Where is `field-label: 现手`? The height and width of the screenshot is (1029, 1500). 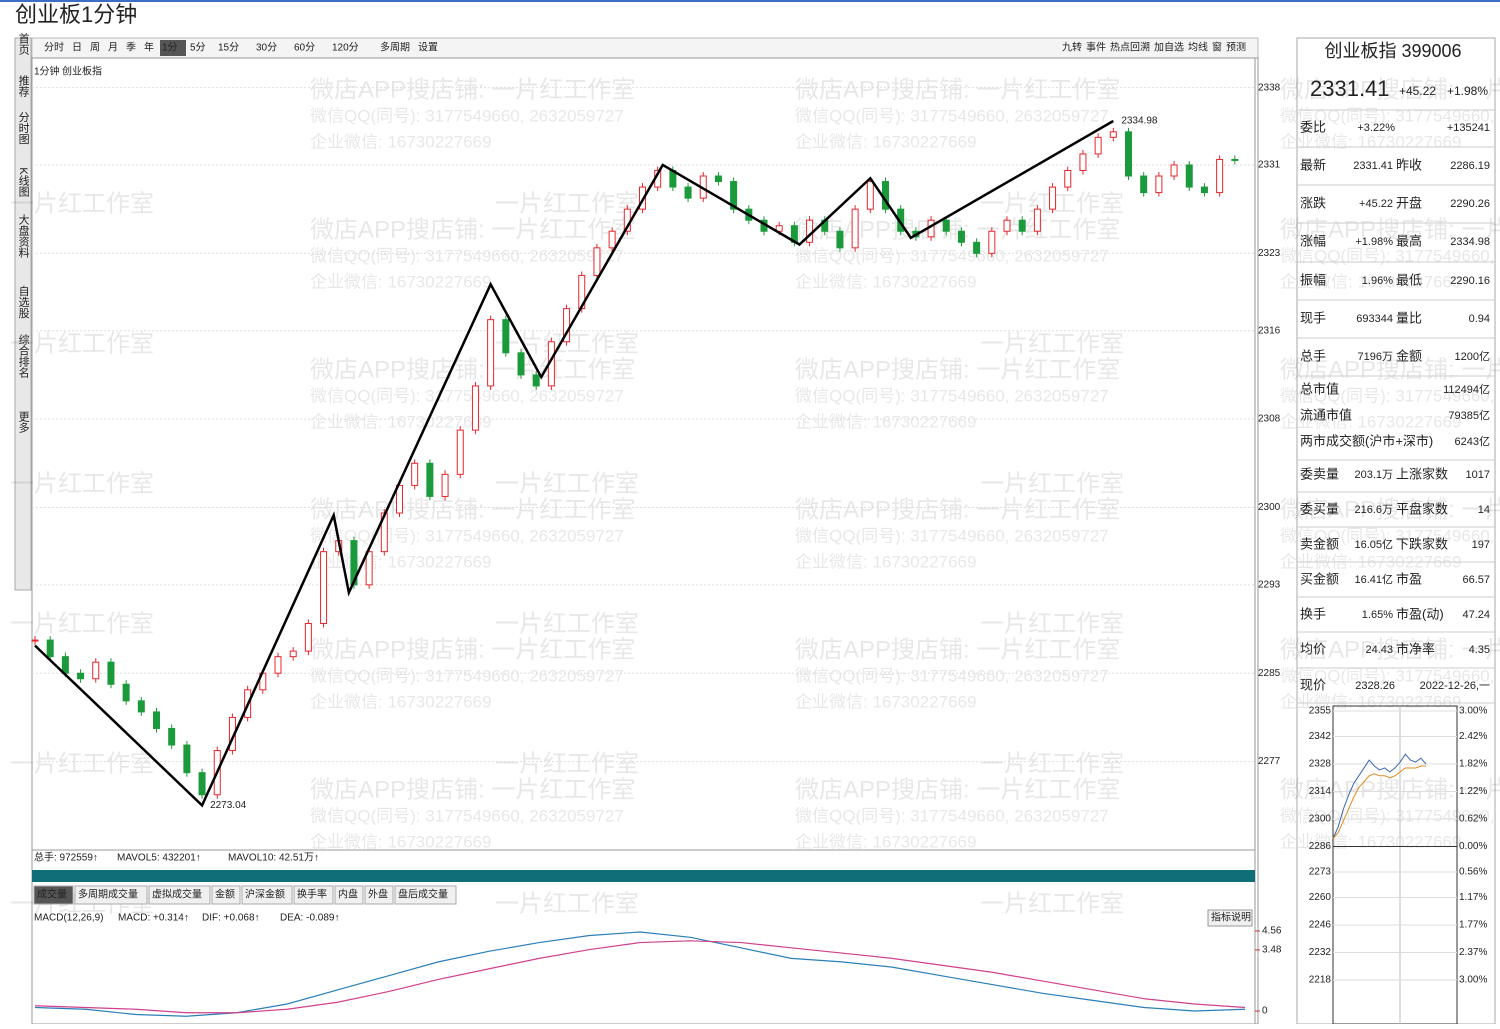 field-label: 现手 is located at coordinates (1313, 317).